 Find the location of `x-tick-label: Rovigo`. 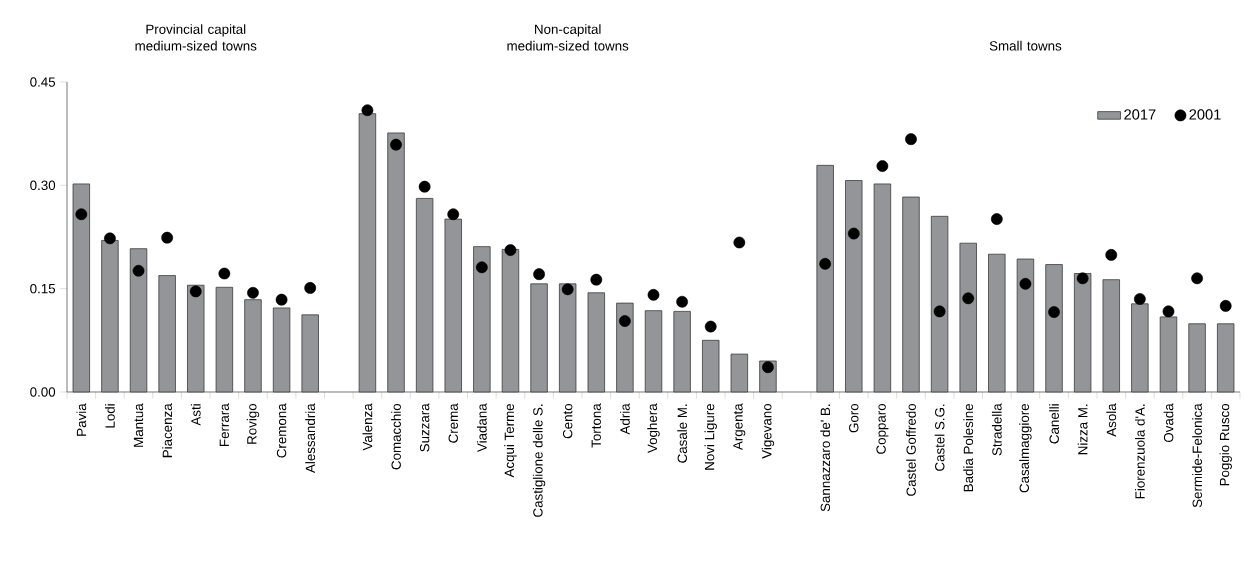

x-tick-label: Rovigo is located at coordinates (253, 423).